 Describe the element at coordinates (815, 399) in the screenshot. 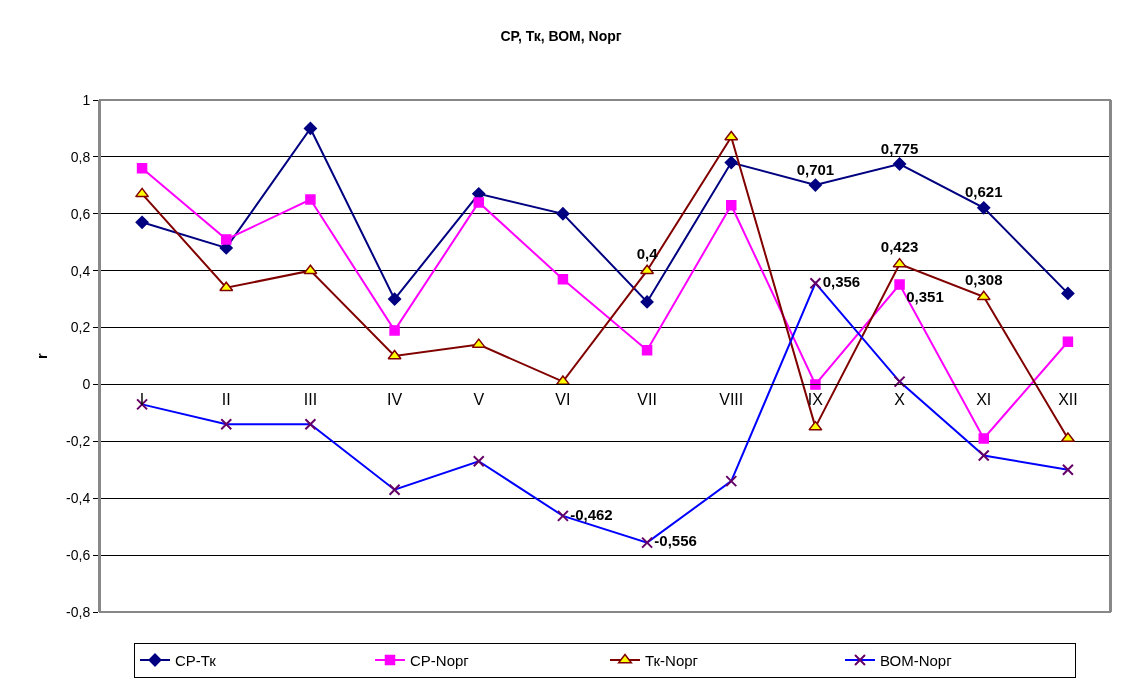

I see `x-tick-label: IX` at that location.